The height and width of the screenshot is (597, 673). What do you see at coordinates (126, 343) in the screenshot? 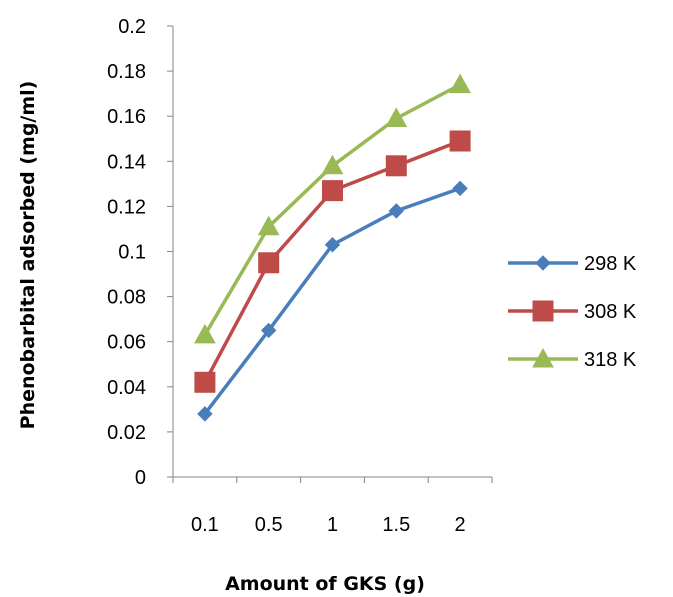
I see `y-tick-label: 0.06` at bounding box center [126, 343].